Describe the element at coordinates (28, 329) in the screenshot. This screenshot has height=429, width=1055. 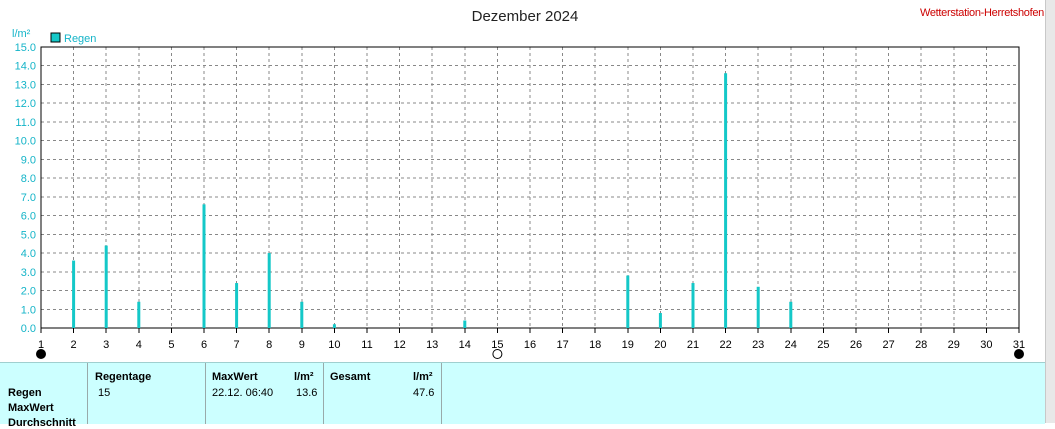
I see `y-tick-label: 0.0` at that location.